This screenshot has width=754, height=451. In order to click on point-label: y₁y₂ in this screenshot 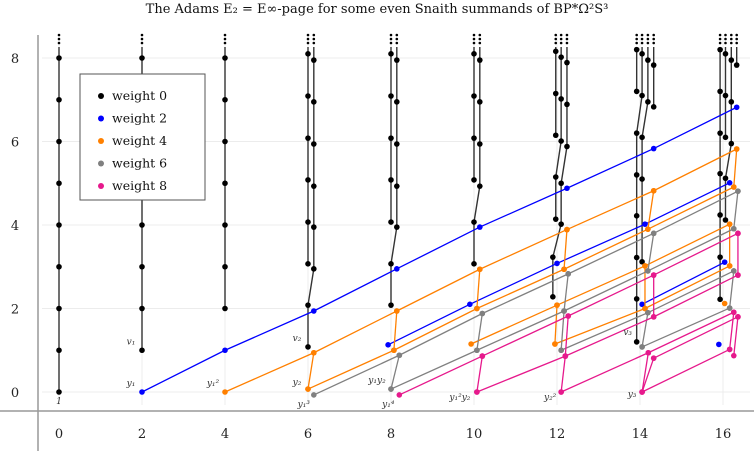, I will do `click(376, 381)`.